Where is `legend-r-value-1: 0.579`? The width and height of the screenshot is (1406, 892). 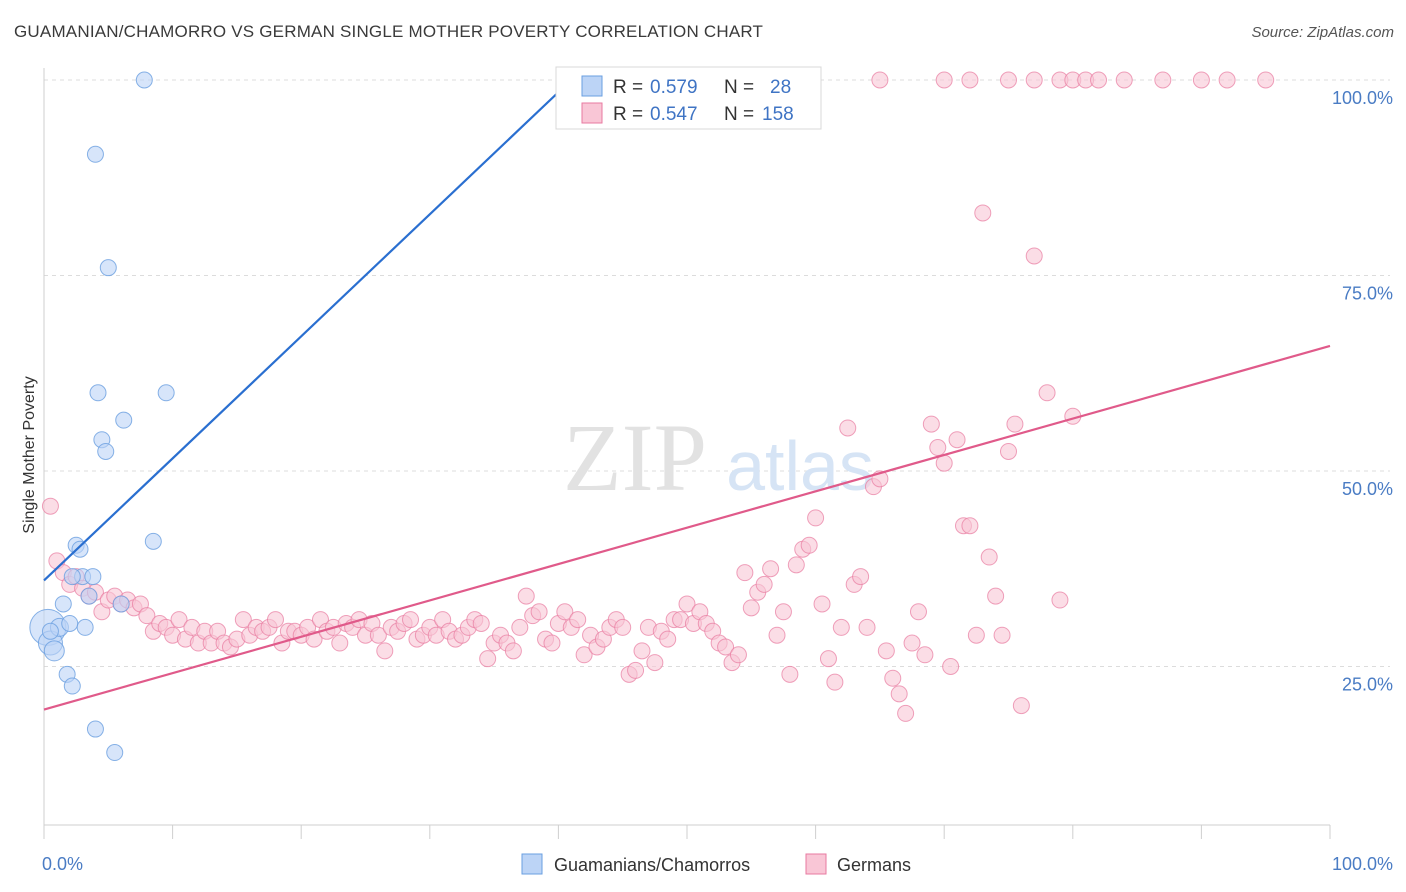 legend-r-value-1: 0.579 is located at coordinates (674, 87).